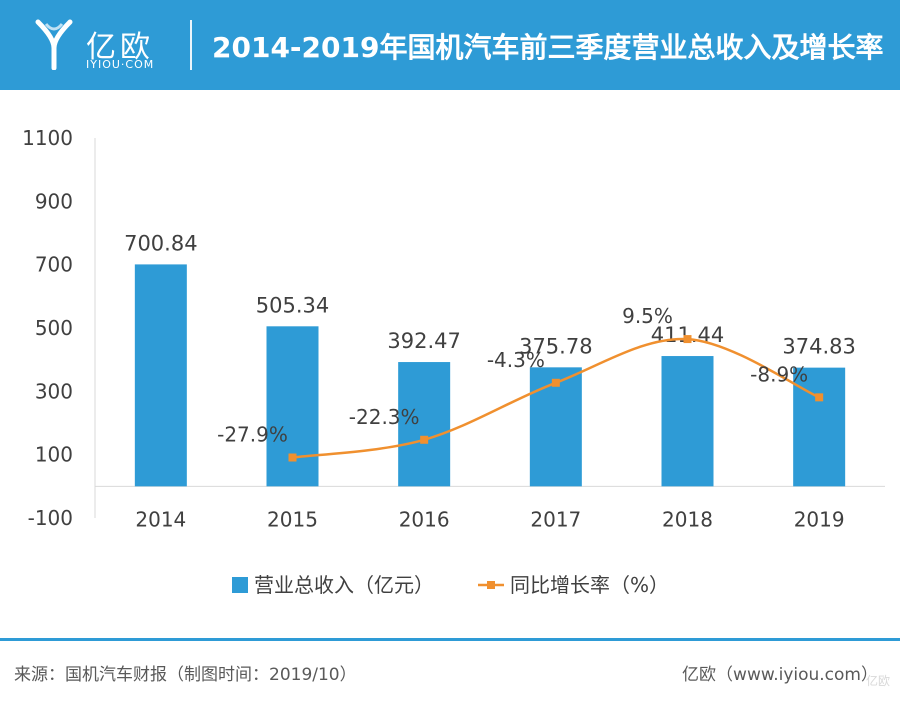  What do you see at coordinates (344, 585) in the screenshot?
I see `legend-bar-label: 营业总收入（亿元）` at bounding box center [344, 585].